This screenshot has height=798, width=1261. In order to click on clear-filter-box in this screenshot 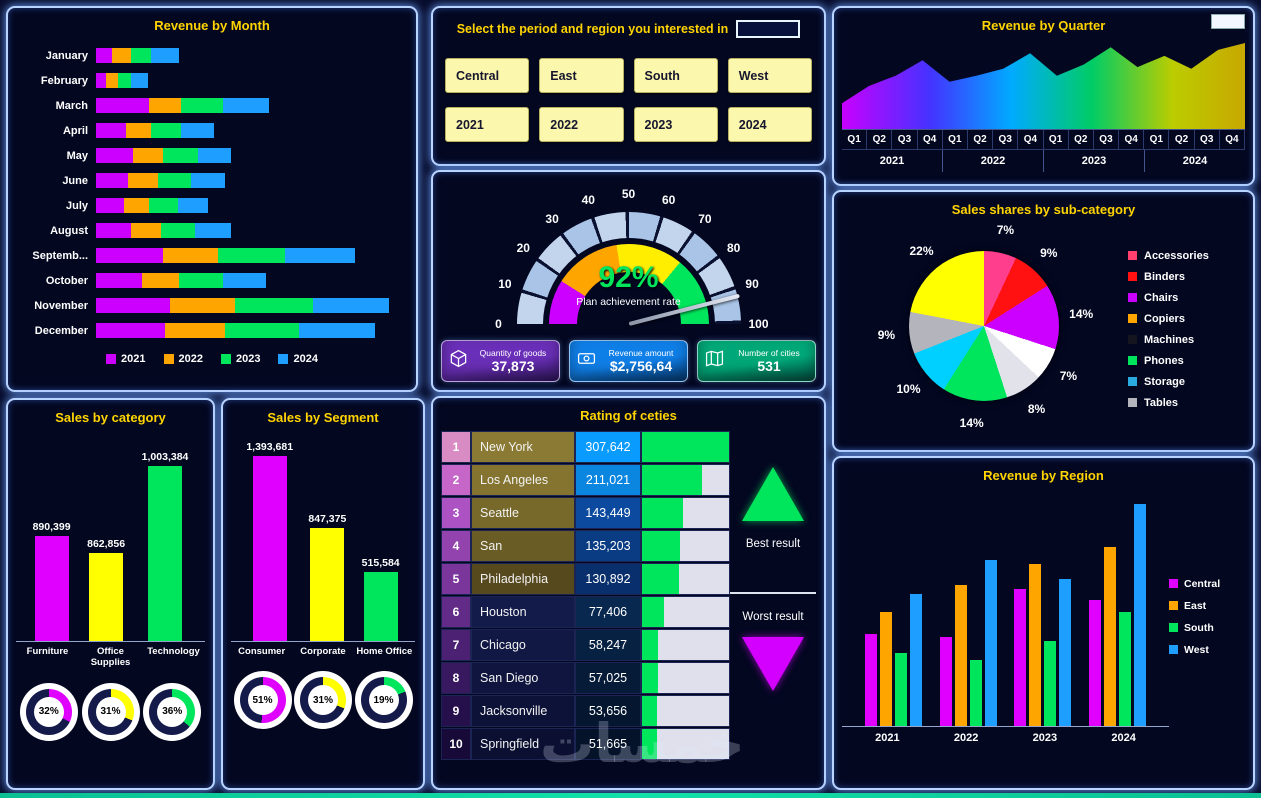, I will do `click(1228, 21)`.